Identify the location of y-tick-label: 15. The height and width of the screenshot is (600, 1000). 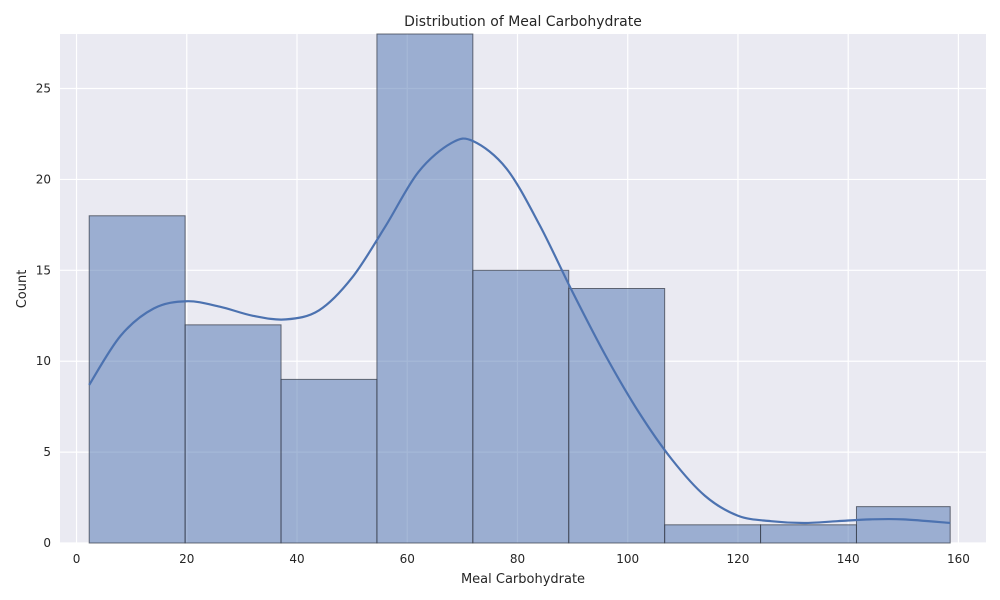
(43, 270).